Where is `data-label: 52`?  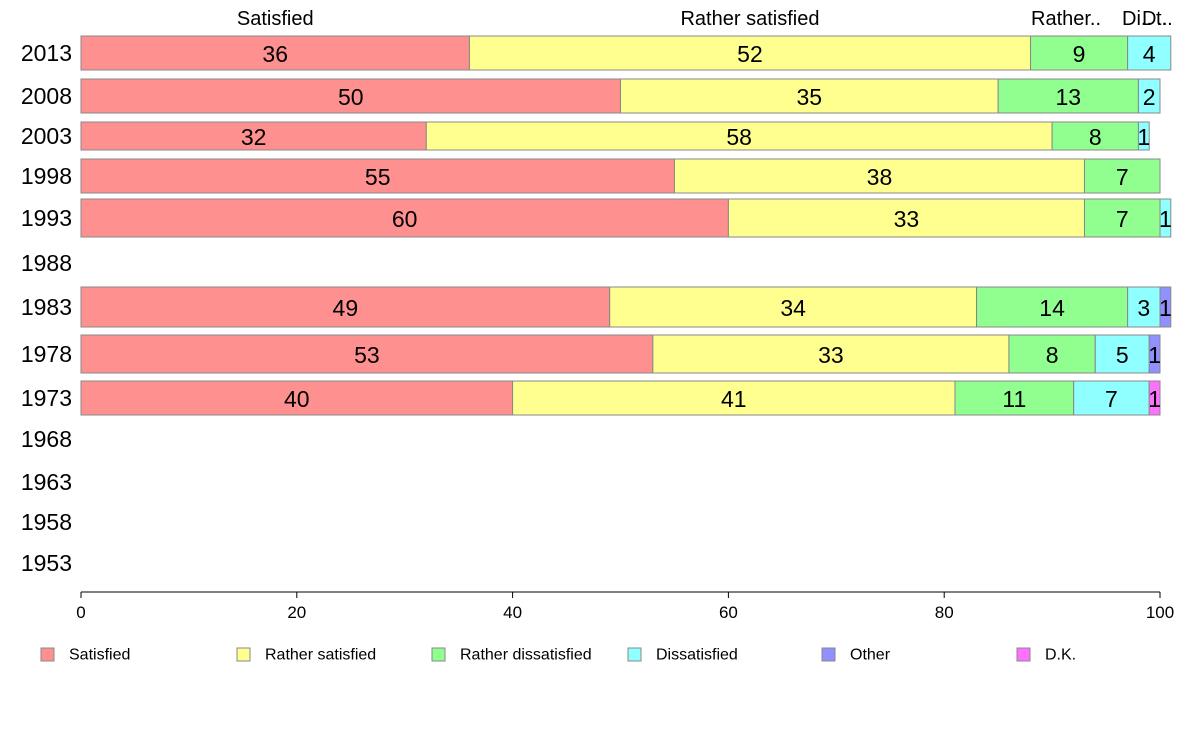 data-label: 52 is located at coordinates (750, 54).